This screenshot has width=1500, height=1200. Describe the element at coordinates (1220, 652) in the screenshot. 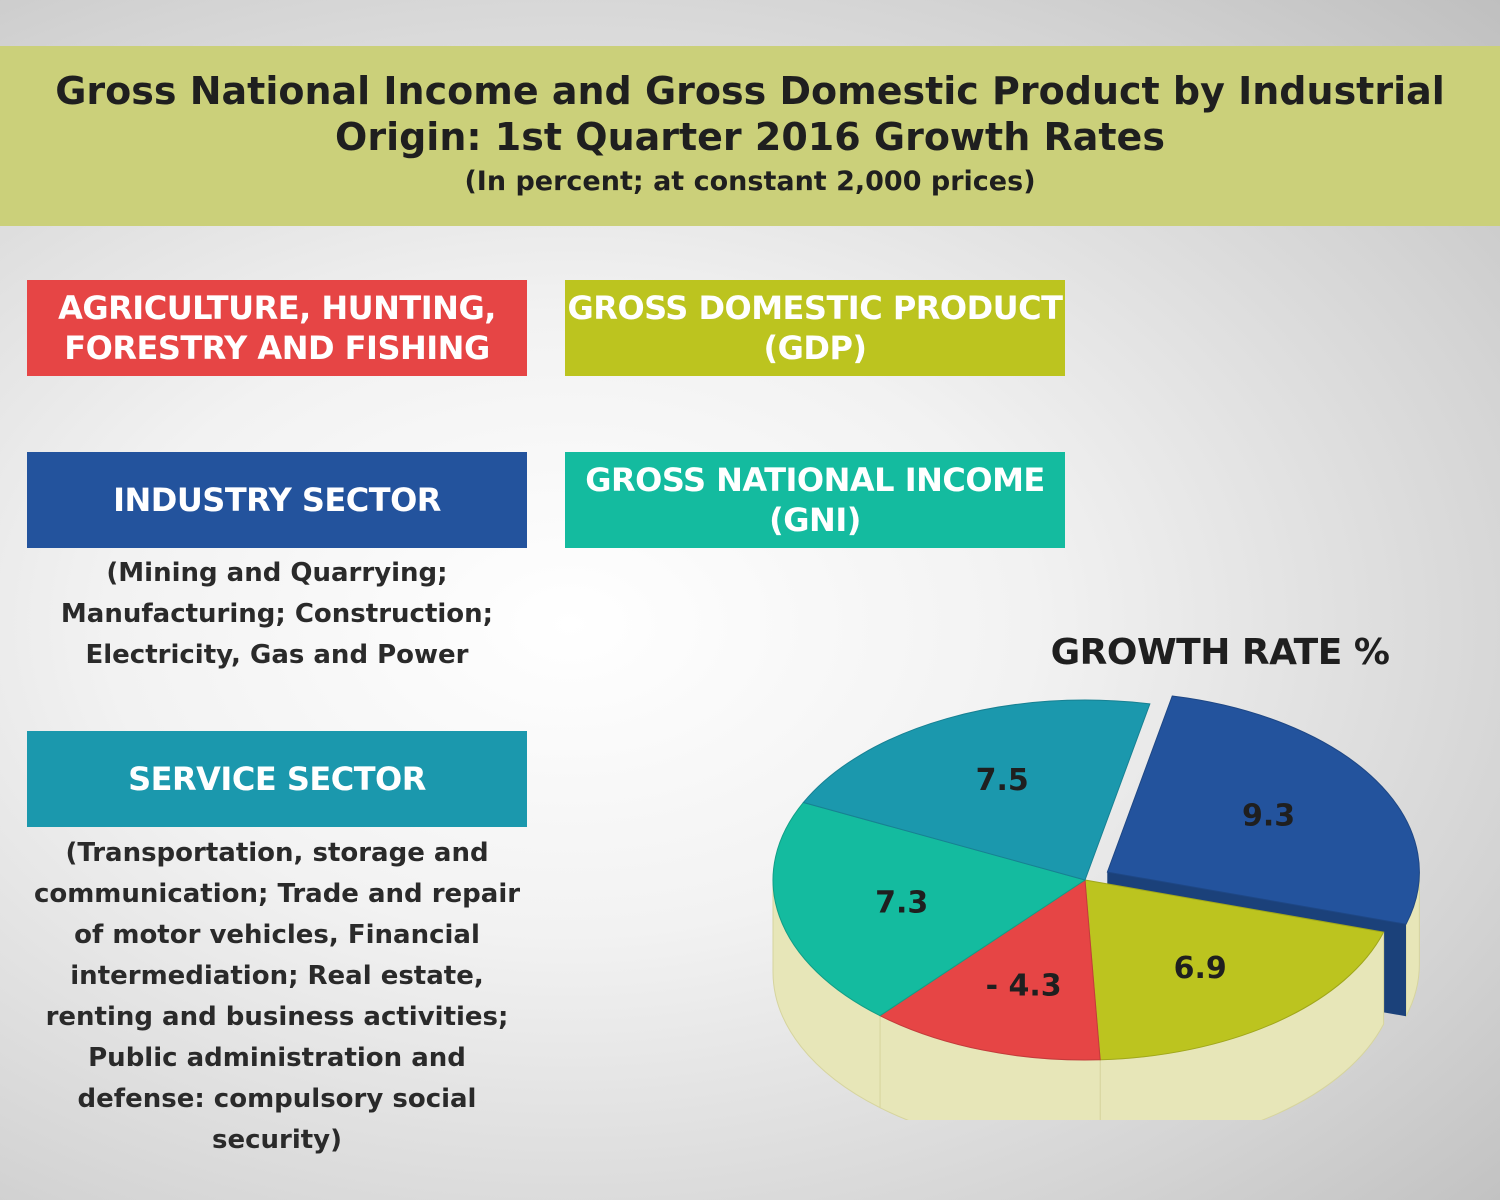

I see `chart-title: GROWTH RATE %` at that location.